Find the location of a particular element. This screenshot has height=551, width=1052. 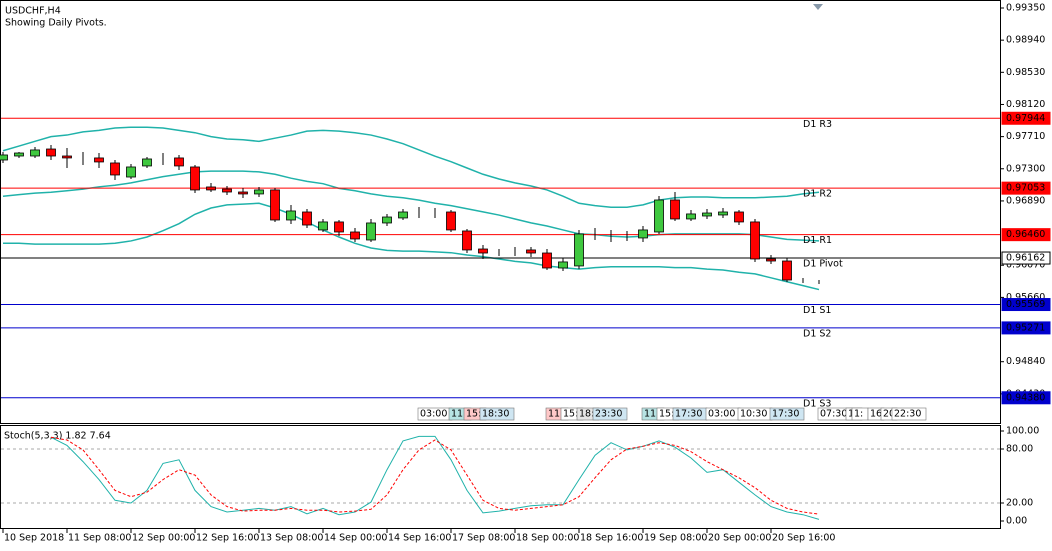

x-tick-label: 13 Sep 08:00 is located at coordinates (291, 538).